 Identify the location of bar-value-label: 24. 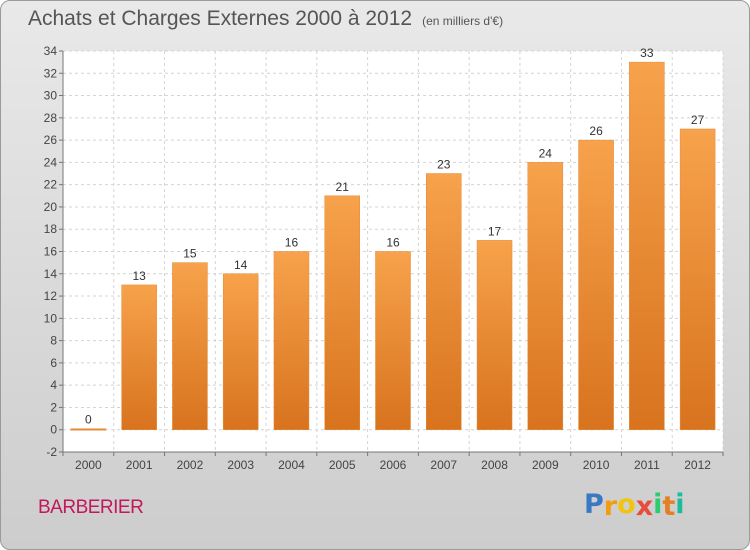
(546, 153).